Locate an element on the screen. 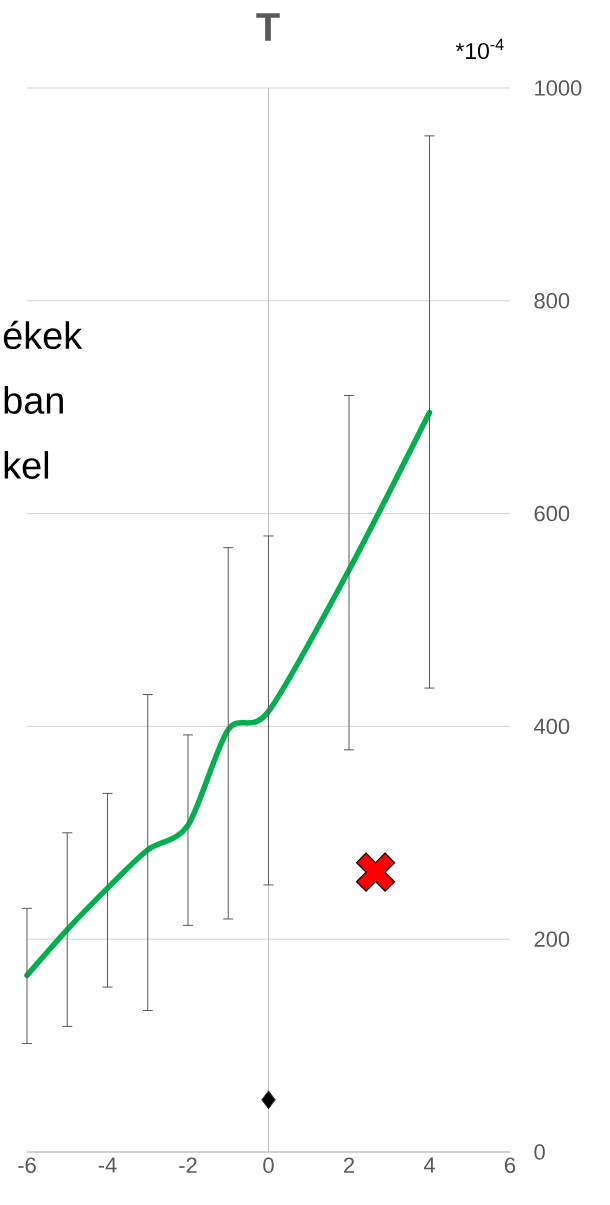  x-tick-label: -4 is located at coordinates (107, 1165).